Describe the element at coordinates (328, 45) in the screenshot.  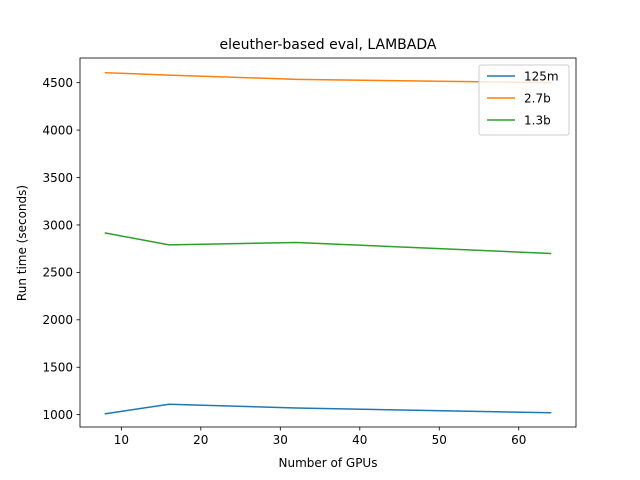
I see `chart-title: eleuther-based eval, LAMBADA` at that location.